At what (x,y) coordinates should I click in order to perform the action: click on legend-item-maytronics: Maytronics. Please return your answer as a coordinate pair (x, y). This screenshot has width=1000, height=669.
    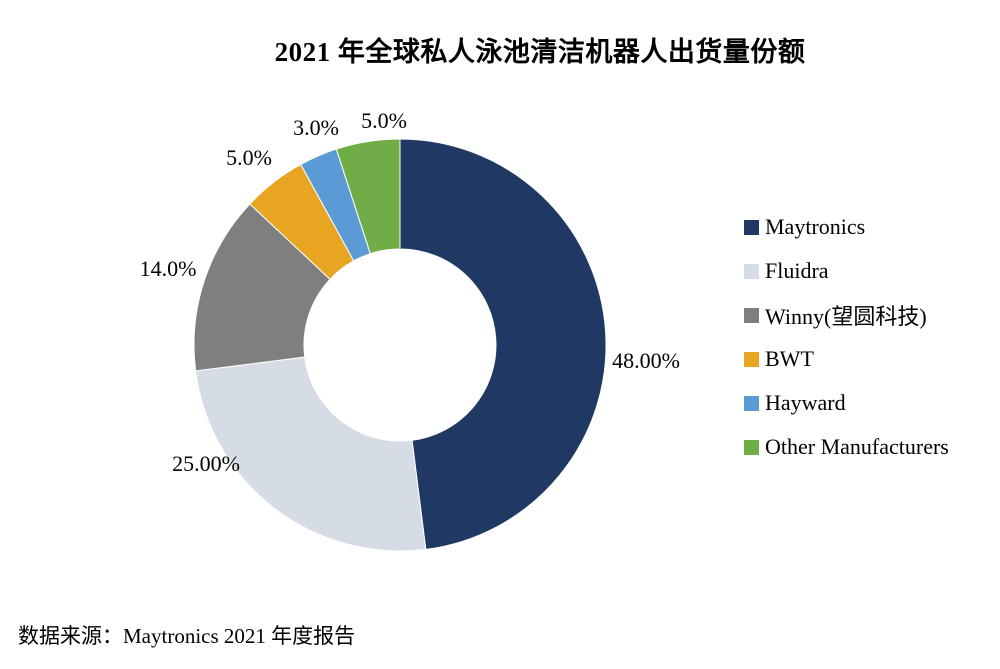
    Looking at the image, I should click on (846, 227).